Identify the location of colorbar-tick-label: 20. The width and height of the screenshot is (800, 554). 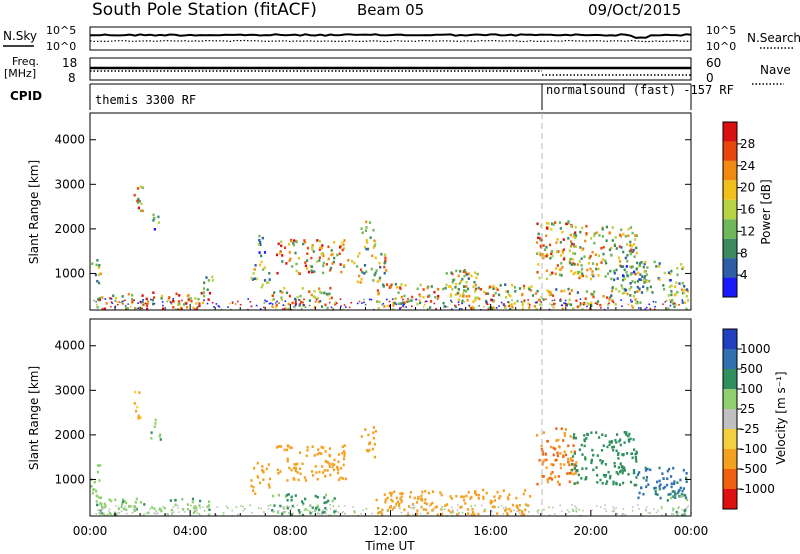
(747, 188).